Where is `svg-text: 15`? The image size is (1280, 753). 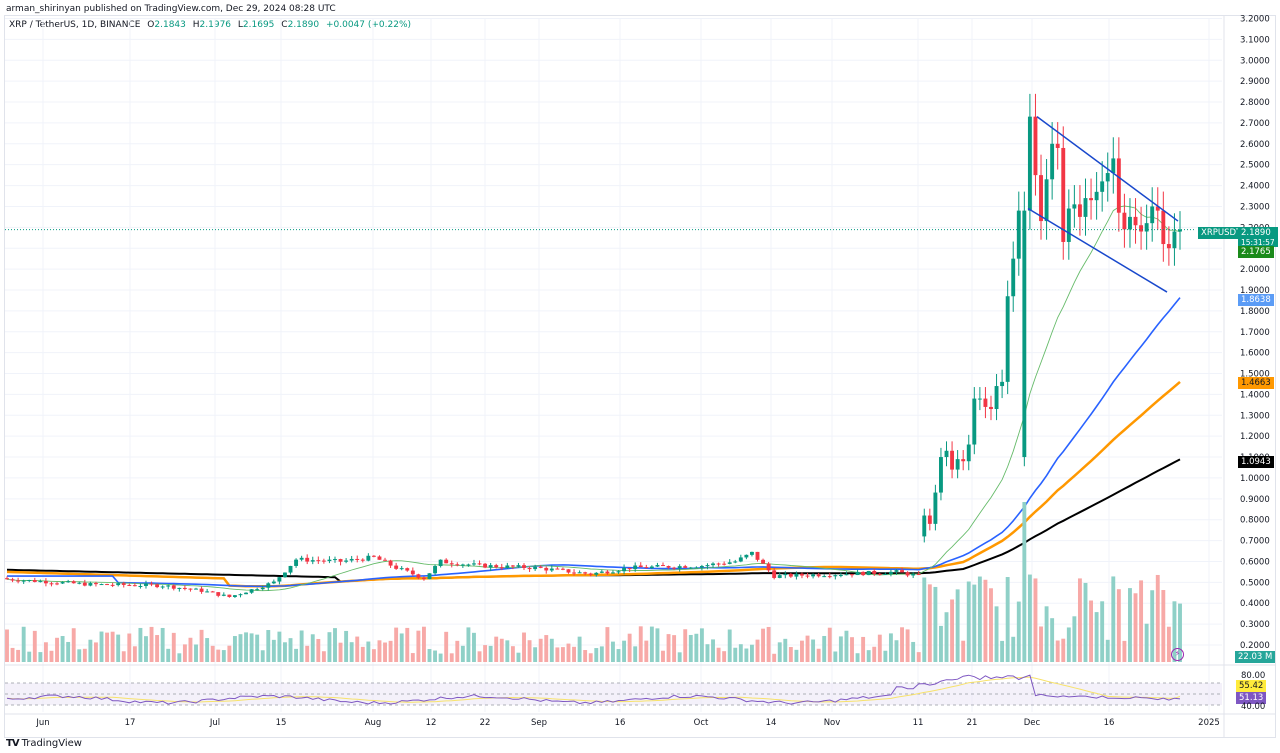
svg-text: 15 is located at coordinates (281, 723).